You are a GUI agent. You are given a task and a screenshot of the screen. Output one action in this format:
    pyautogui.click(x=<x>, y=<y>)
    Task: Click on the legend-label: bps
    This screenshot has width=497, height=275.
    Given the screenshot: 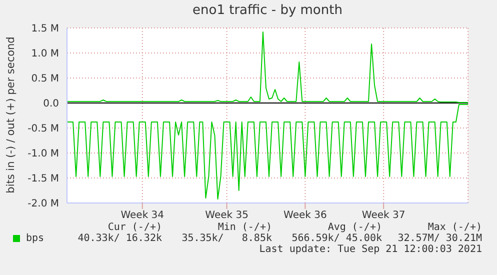 What is the action you would take?
    pyautogui.click(x=35, y=238)
    